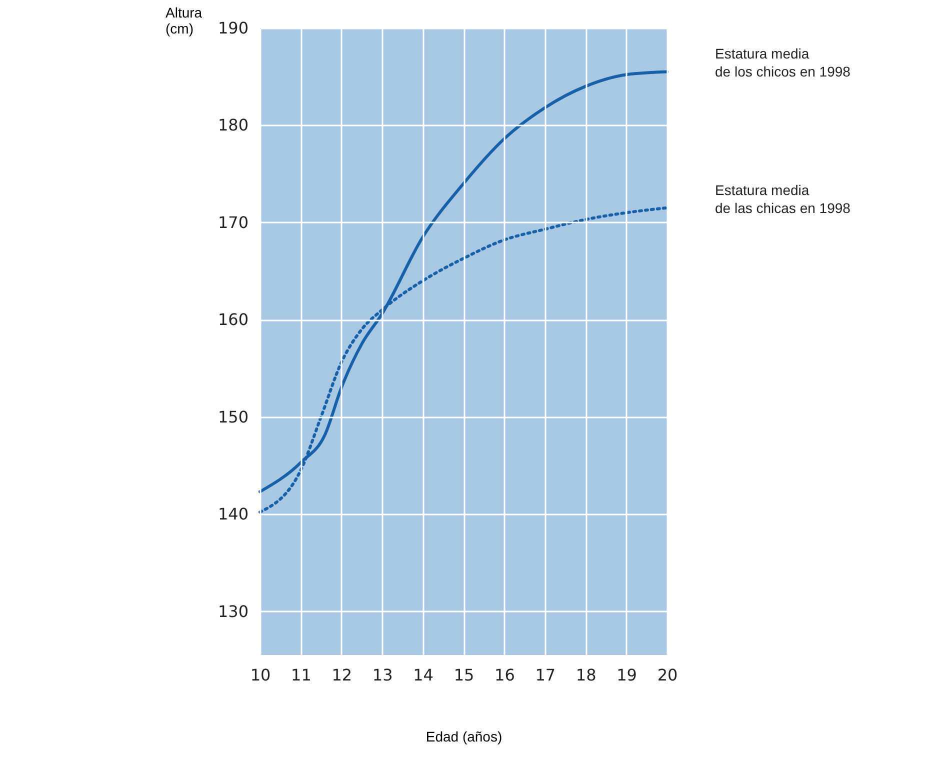 The height and width of the screenshot is (781, 933). Describe the element at coordinates (233, 611) in the screenshot. I see `y-tick-label: 130` at that location.